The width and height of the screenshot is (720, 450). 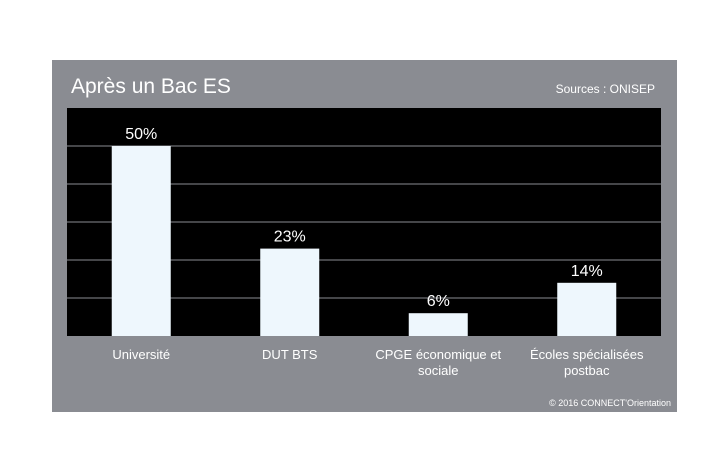 What do you see at coordinates (290, 354) in the screenshot?
I see `category-label: DUT BTS` at bounding box center [290, 354].